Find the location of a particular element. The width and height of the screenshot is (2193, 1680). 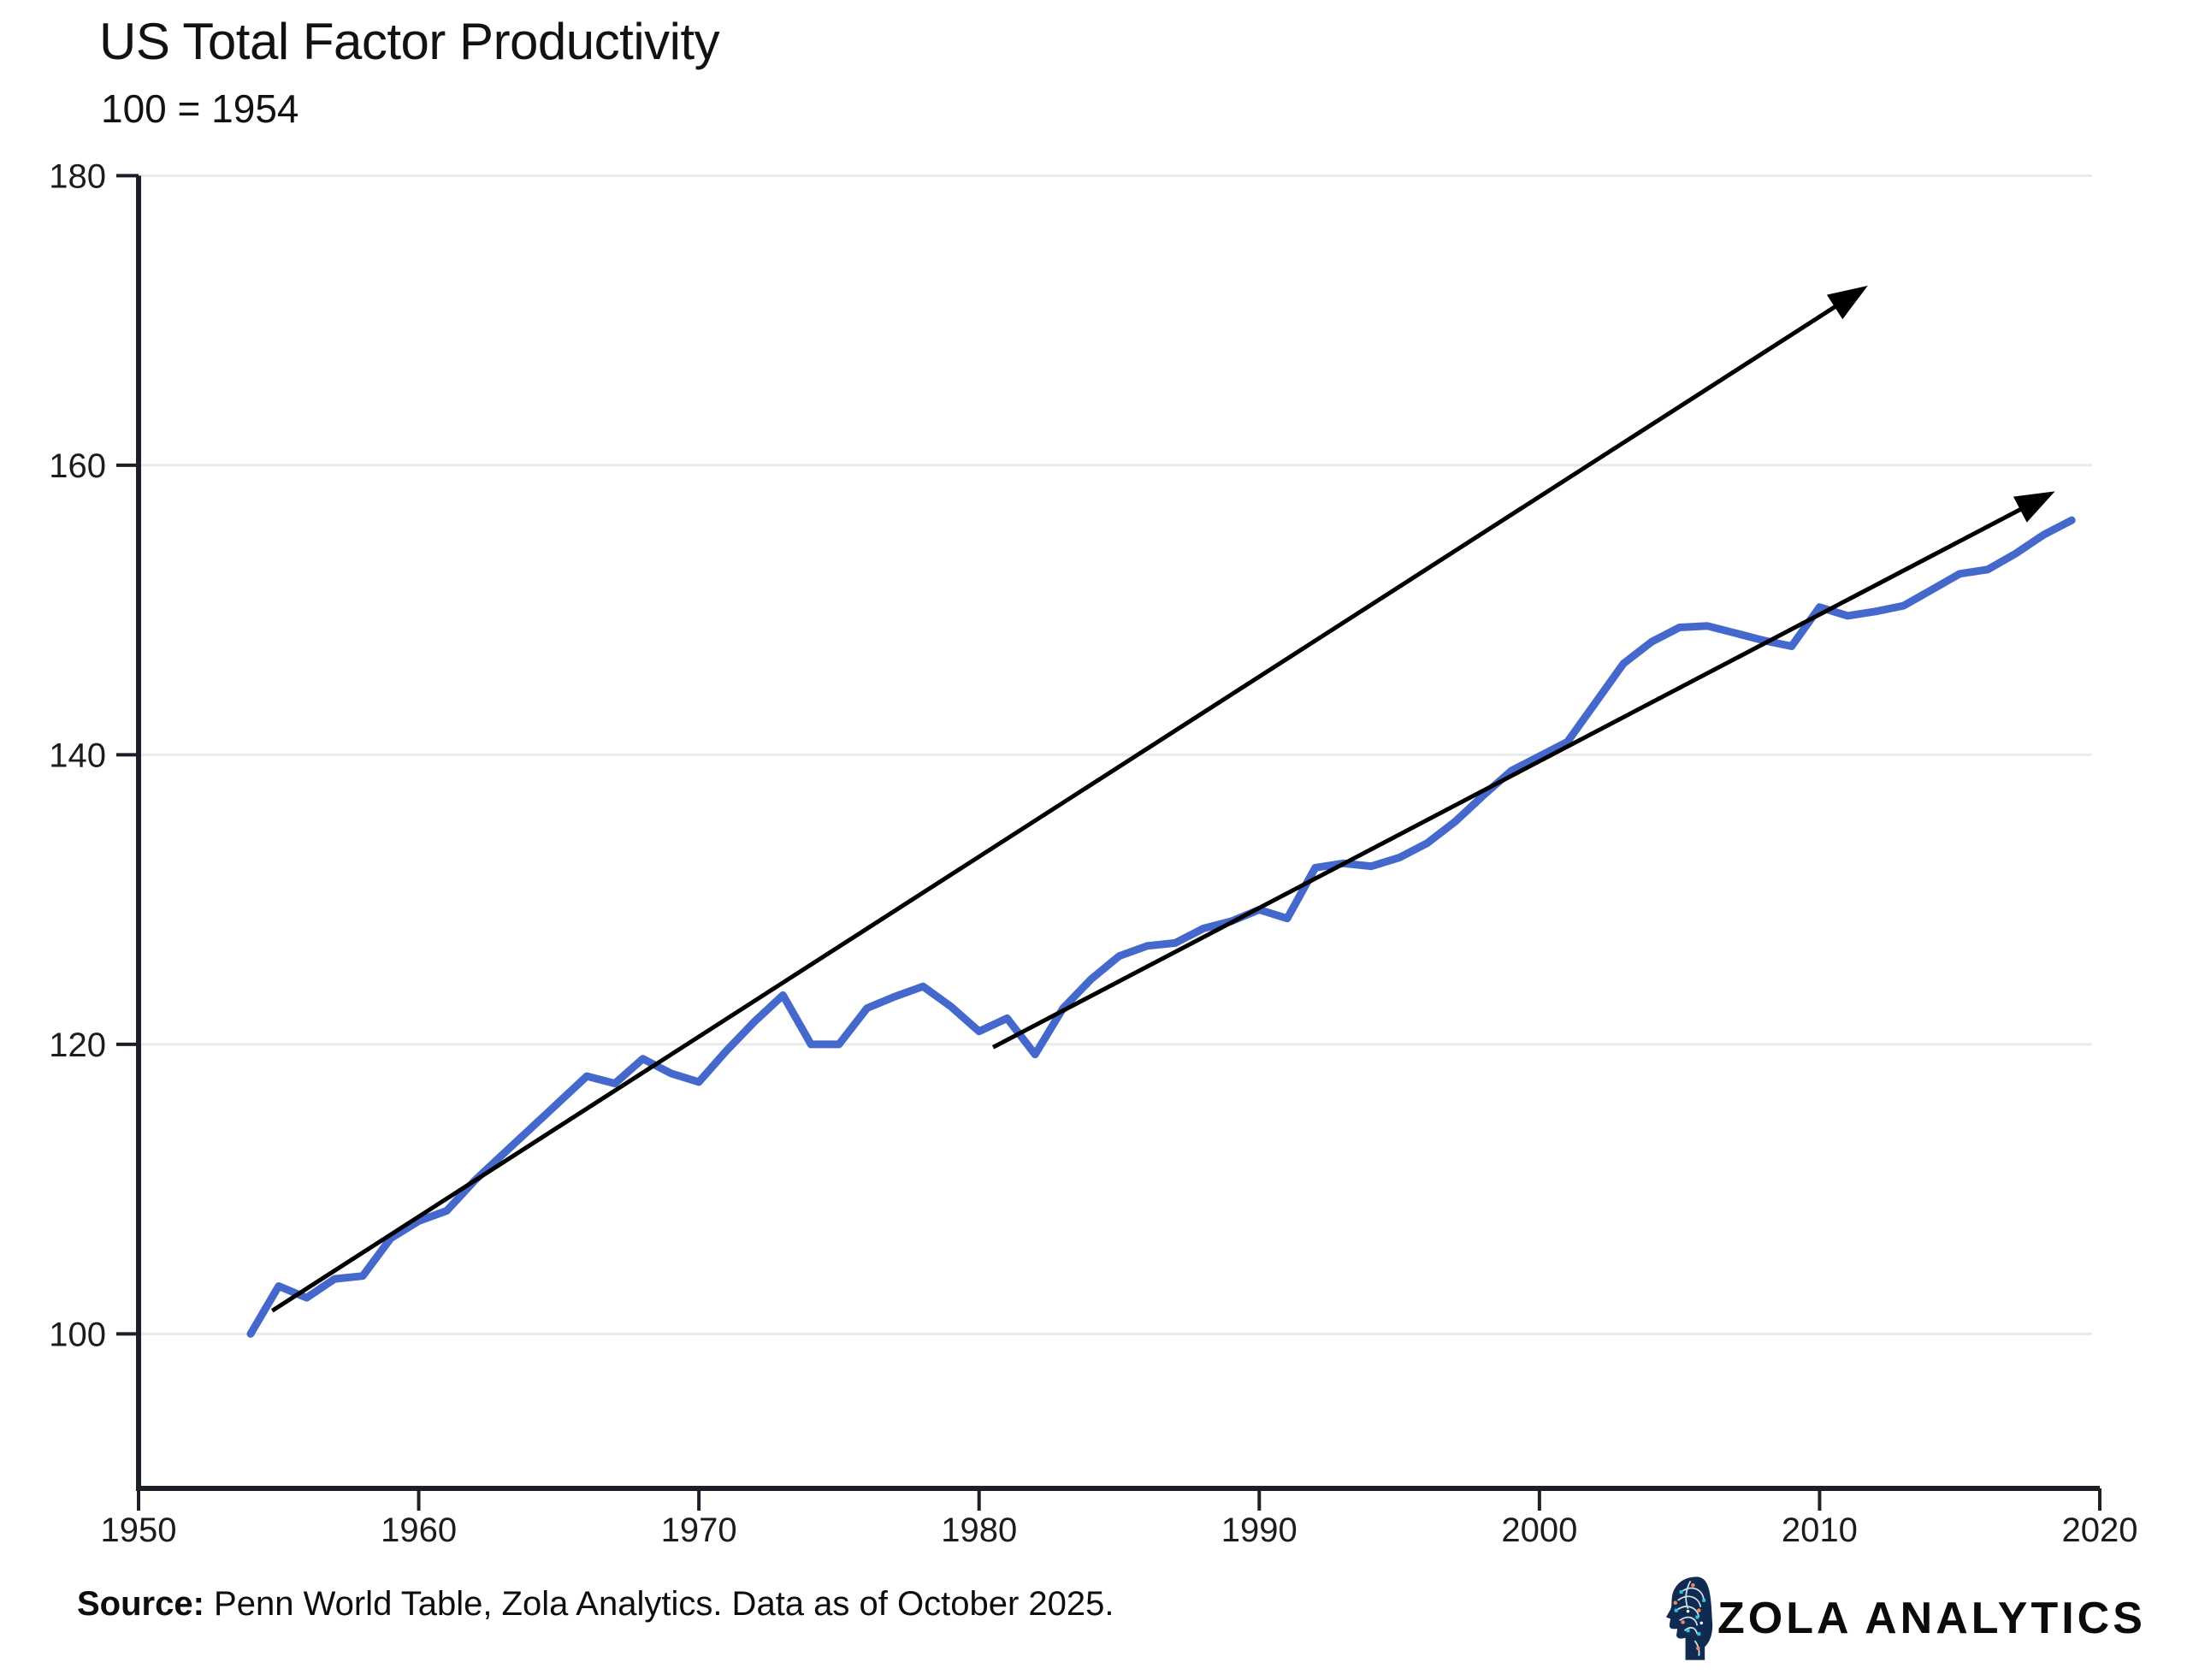

x-tick-label-2020: 2020 is located at coordinates (2100, 1530).